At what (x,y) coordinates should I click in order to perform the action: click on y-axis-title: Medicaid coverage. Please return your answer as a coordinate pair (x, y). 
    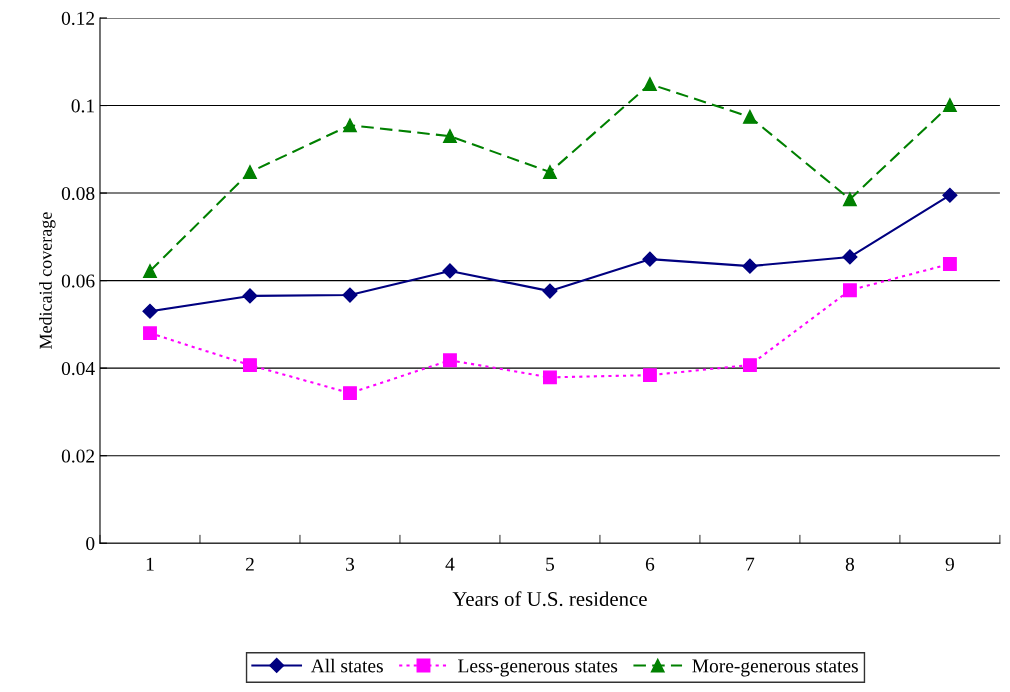
    Looking at the image, I should click on (47, 281).